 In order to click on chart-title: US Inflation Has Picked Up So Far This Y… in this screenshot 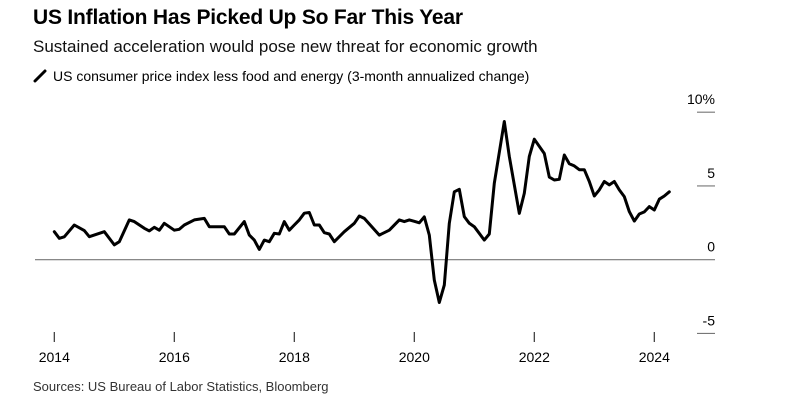, I will do `click(248, 17)`.